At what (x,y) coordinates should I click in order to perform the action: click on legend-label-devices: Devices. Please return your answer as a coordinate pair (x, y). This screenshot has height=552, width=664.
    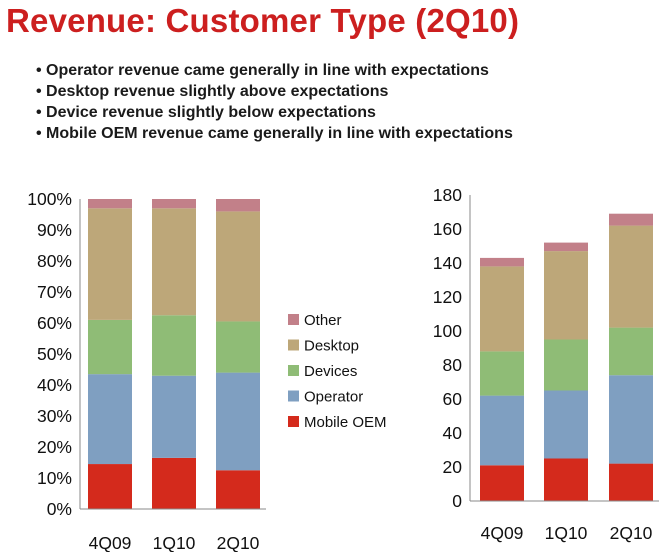
    Looking at the image, I should click on (330, 371).